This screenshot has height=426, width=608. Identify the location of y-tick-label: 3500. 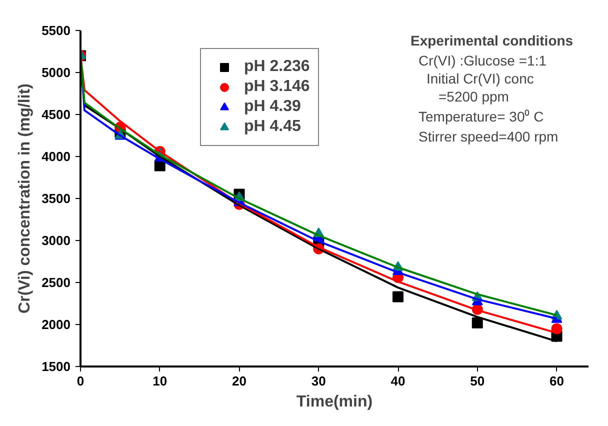
(56, 198).